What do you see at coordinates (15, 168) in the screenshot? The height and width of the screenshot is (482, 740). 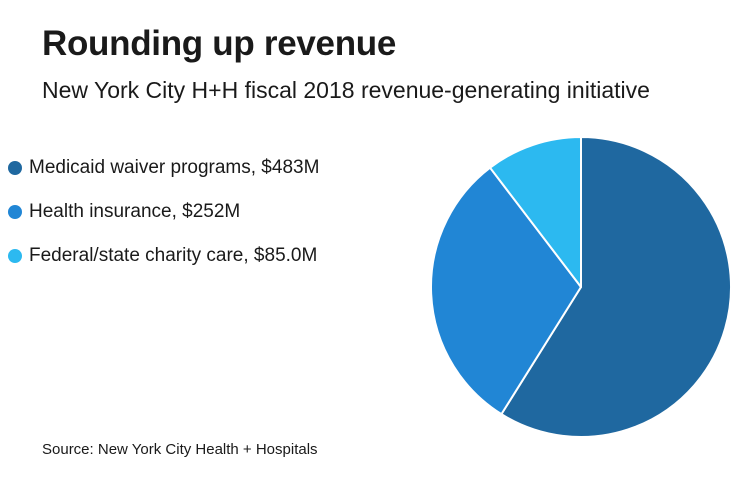 I see `legend-swatch-medicaid` at bounding box center [15, 168].